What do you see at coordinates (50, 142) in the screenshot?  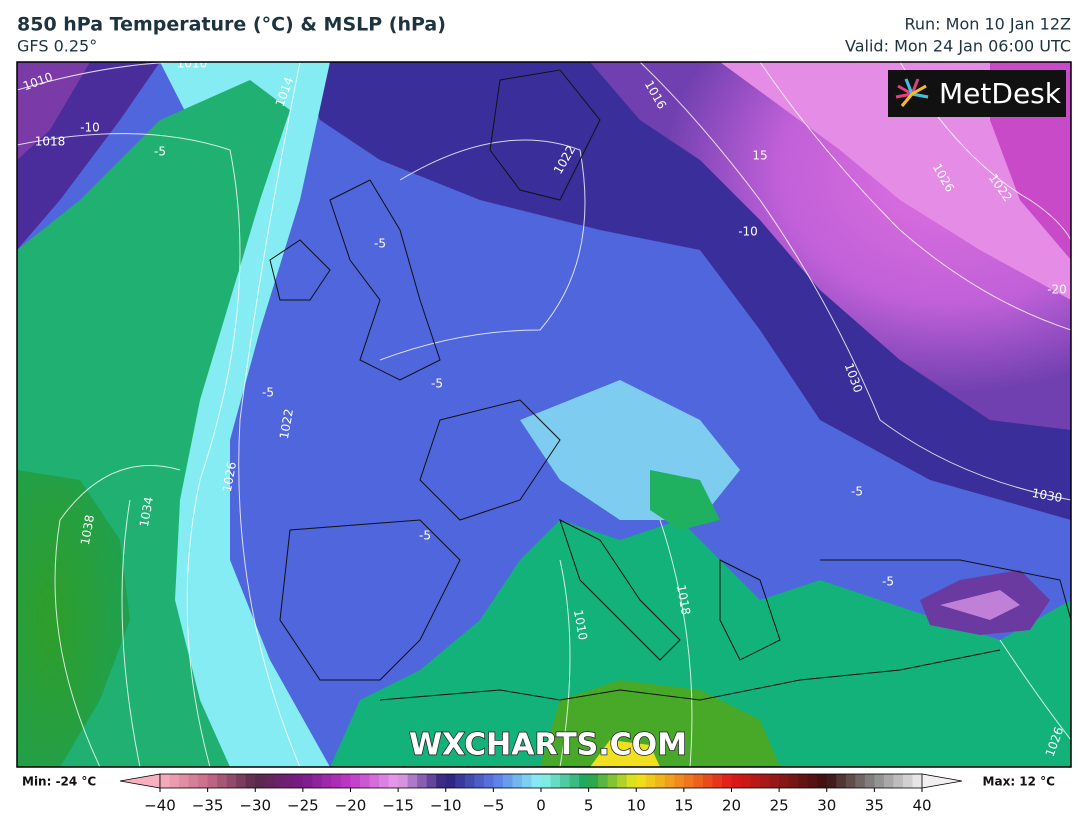 I see `contour-label: 1018` at bounding box center [50, 142].